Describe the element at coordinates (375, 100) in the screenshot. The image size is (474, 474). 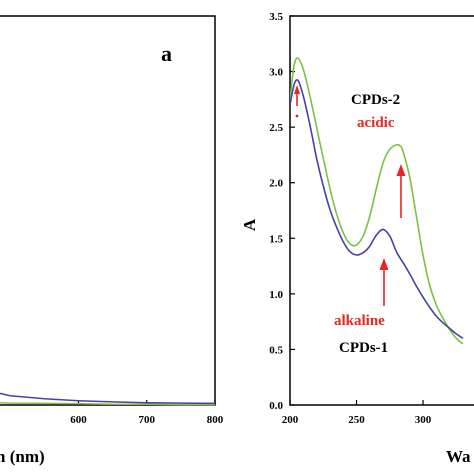
I see `label-cpds-2: CPDs-2` at that location.